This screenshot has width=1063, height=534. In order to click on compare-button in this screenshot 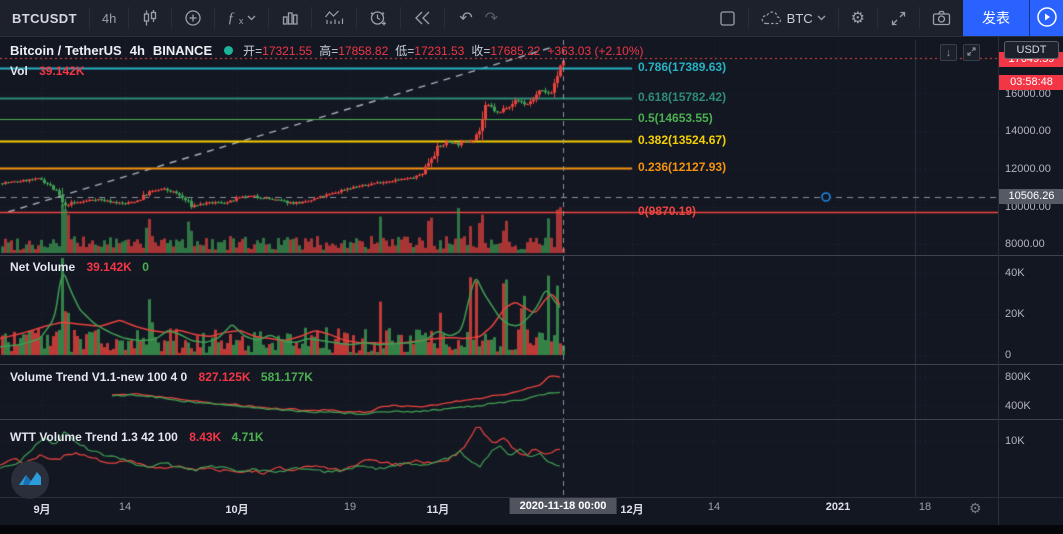, I will do `click(193, 18)`.